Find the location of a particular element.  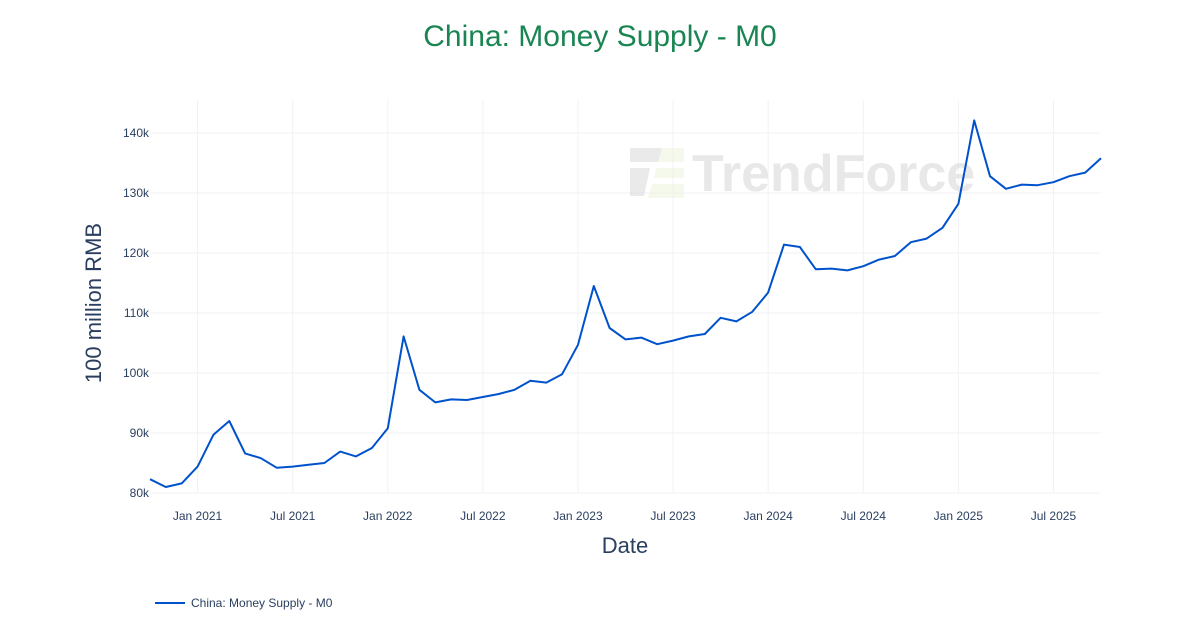

svg-text: 110k is located at coordinates (137, 313).